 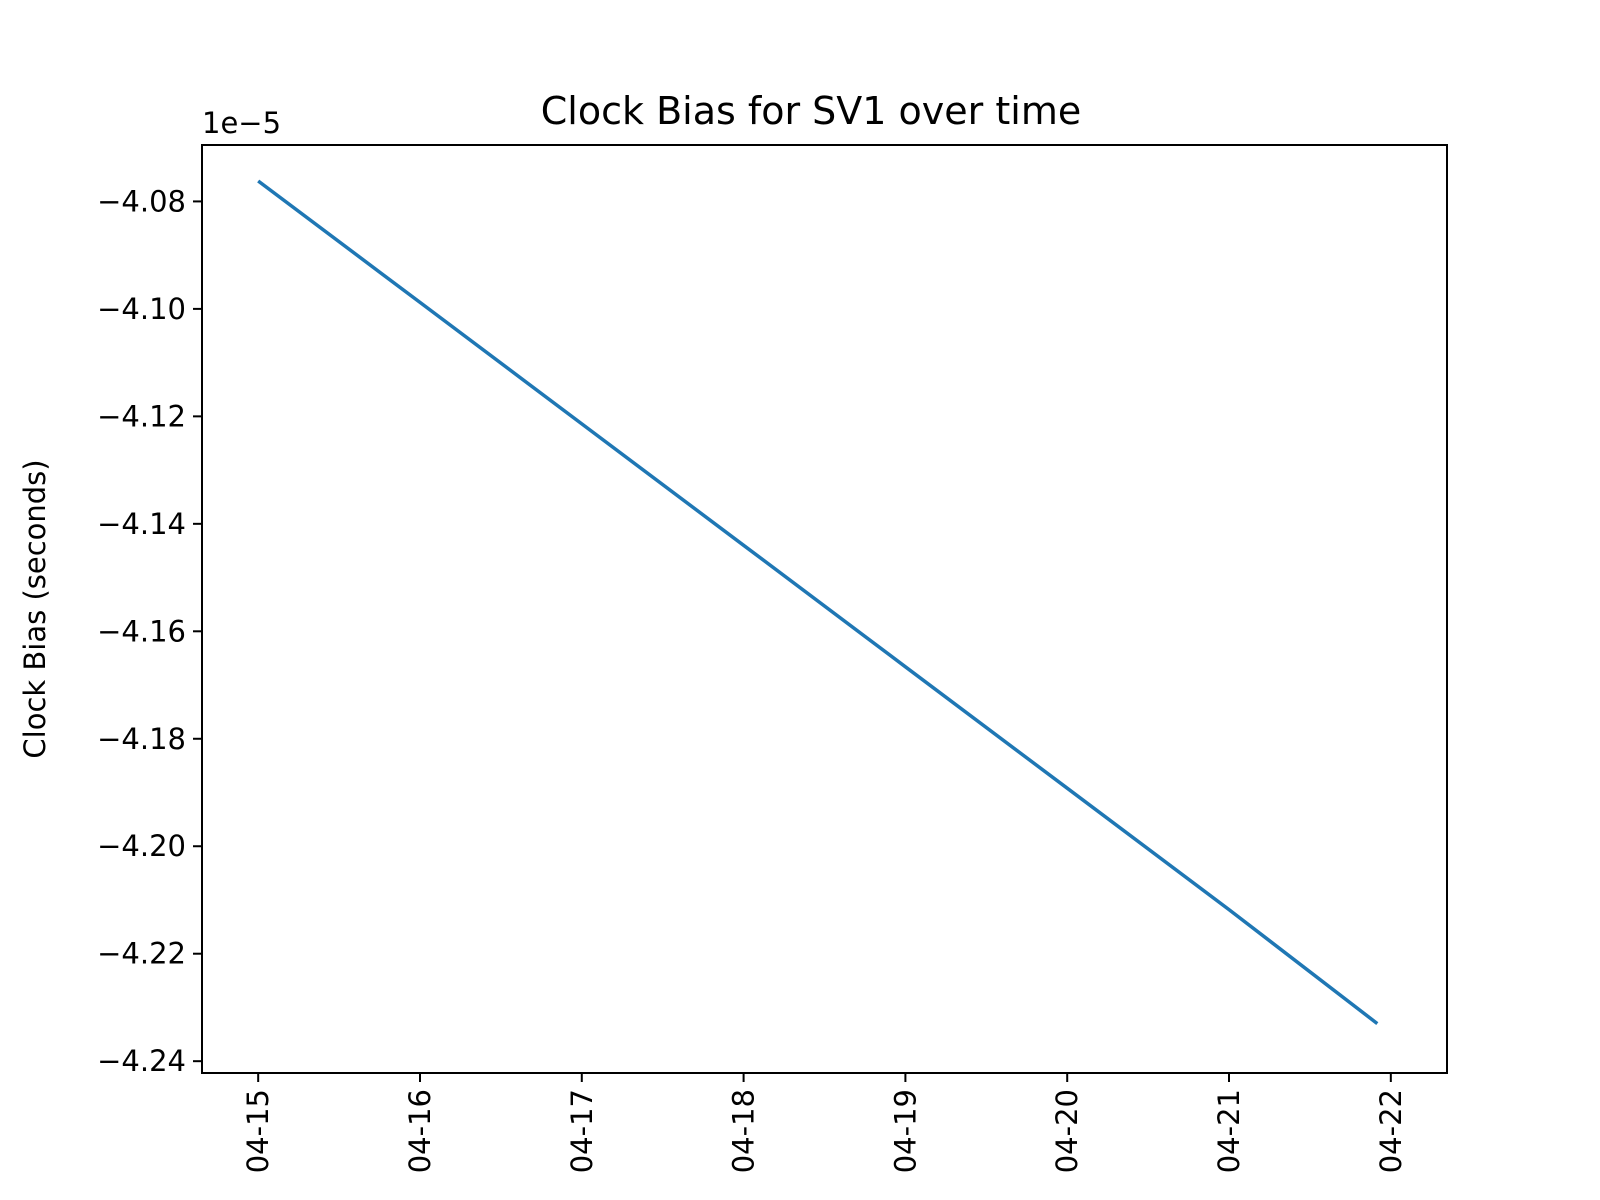 What do you see at coordinates (420, 1131) in the screenshot?
I see `x-tick-label: 04-16` at bounding box center [420, 1131].